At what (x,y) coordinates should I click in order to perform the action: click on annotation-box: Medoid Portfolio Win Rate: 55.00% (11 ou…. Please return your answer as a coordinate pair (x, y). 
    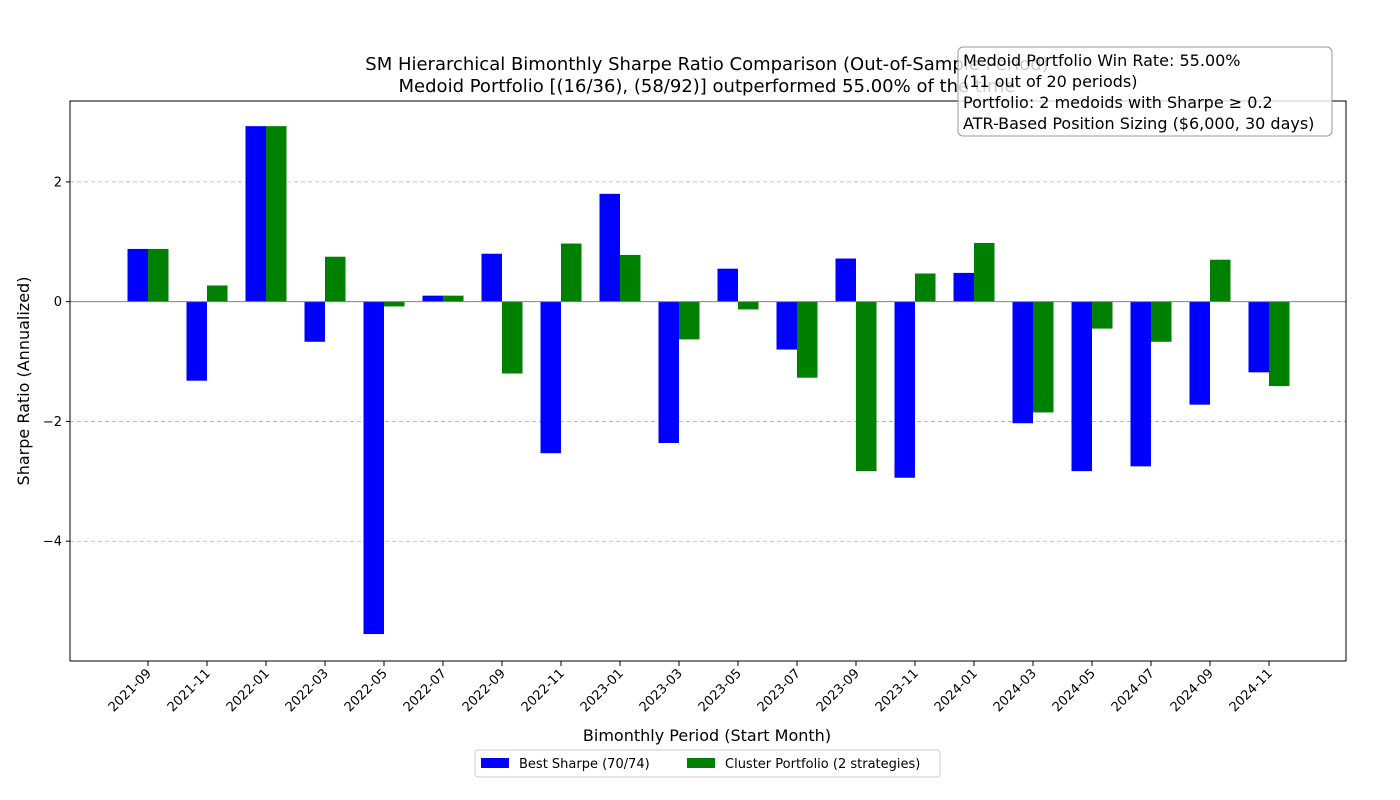
    Looking at the image, I should click on (1145, 91).